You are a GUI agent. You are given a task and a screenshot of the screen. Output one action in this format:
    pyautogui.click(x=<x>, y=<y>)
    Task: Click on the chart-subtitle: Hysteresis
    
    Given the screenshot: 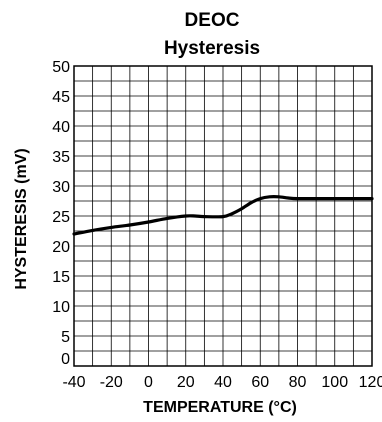 What is the action you would take?
    pyautogui.click(x=212, y=48)
    